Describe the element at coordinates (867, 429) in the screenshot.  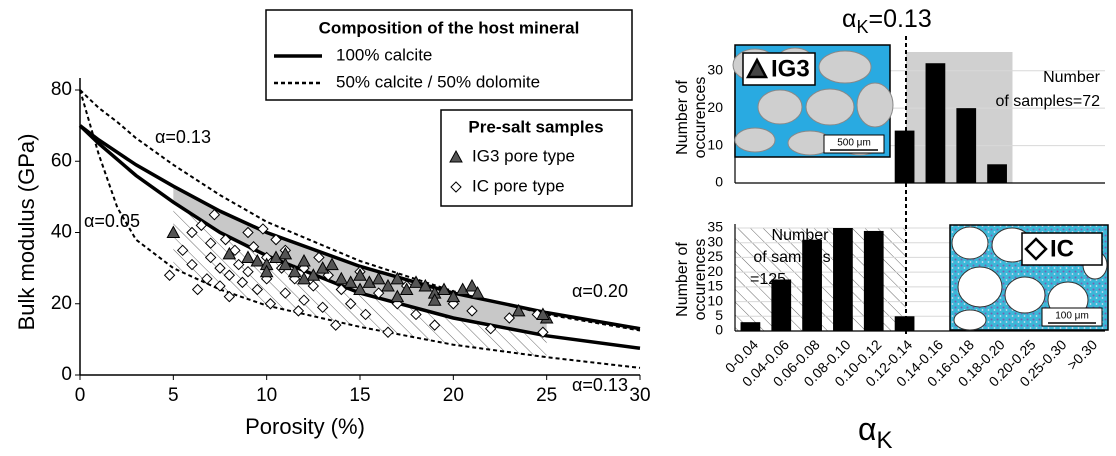
I see `x-title-symbol: α` at that location.